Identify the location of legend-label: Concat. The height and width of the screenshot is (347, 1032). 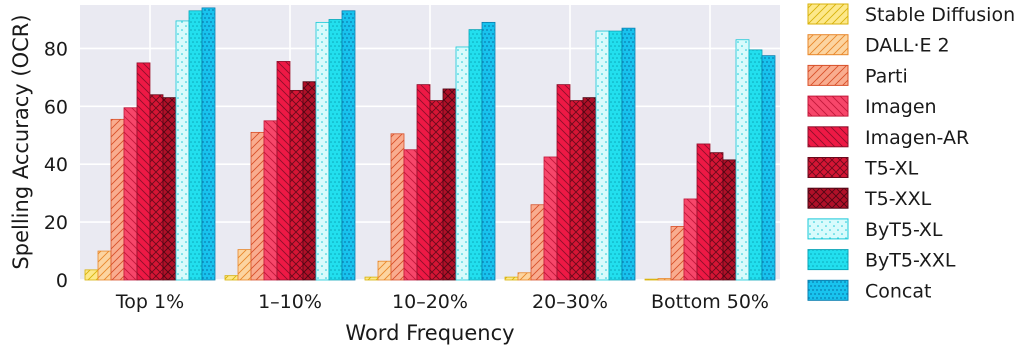
(898, 291).